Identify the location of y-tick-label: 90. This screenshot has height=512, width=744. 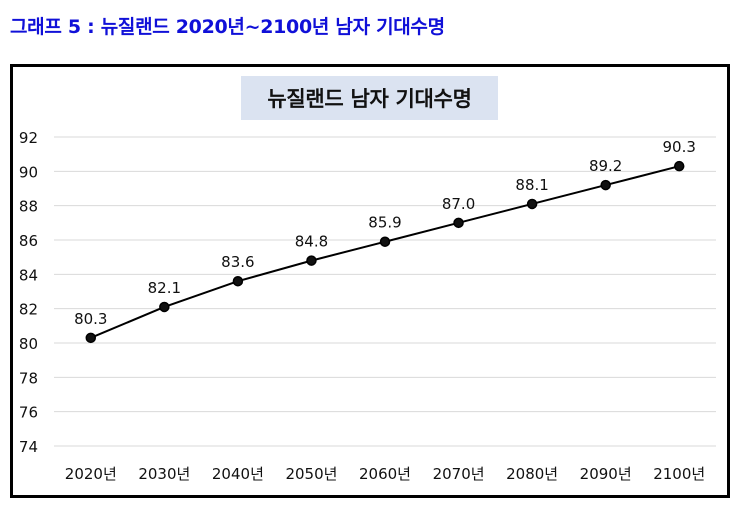
(28, 172).